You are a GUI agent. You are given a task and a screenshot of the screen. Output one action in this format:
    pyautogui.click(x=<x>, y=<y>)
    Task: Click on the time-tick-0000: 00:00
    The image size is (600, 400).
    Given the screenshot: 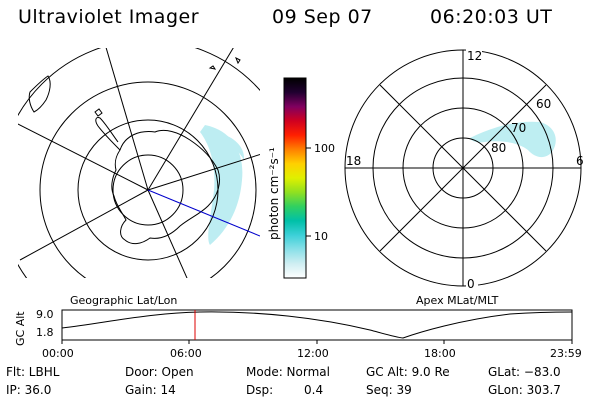 What is the action you would take?
    pyautogui.click(x=58, y=353)
    